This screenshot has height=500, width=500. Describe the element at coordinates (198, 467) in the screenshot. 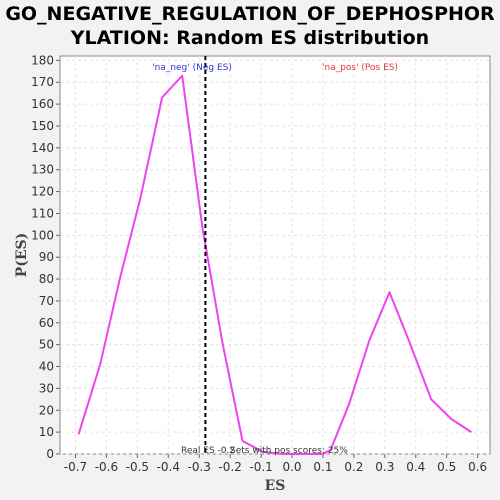

I see `x-tick-label: -0.3` at that location.